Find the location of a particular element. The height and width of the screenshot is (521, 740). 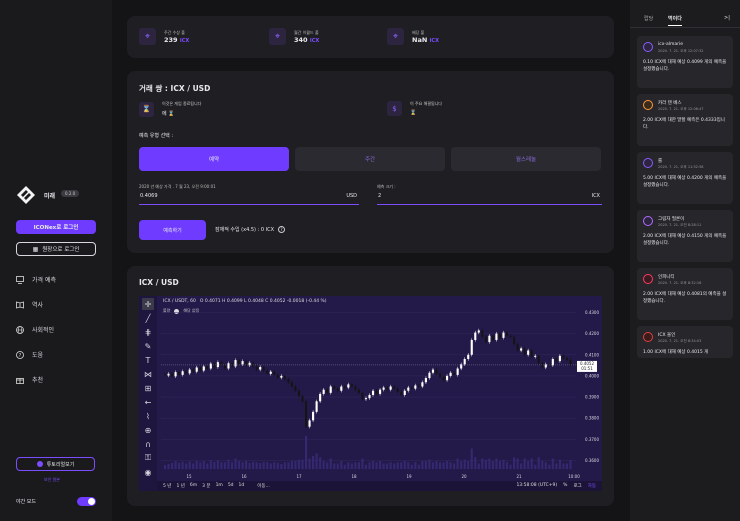

ruler-icon: ⌇ is located at coordinates (148, 416).